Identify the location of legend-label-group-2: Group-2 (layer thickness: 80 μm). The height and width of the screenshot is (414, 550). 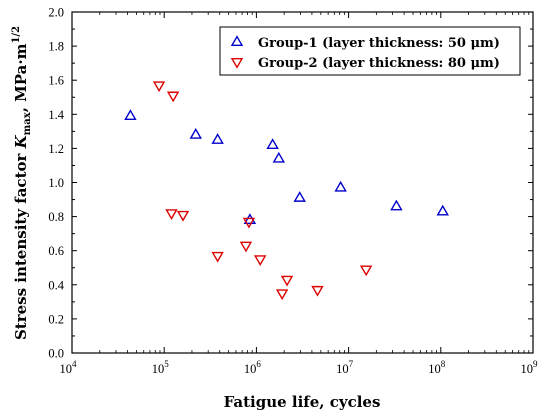
(379, 63).